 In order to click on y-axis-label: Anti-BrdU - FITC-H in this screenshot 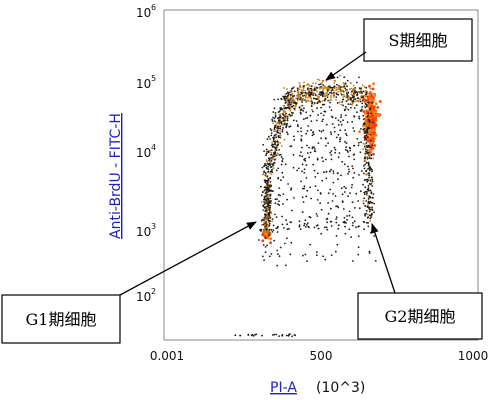, I will do `click(116, 176)`.